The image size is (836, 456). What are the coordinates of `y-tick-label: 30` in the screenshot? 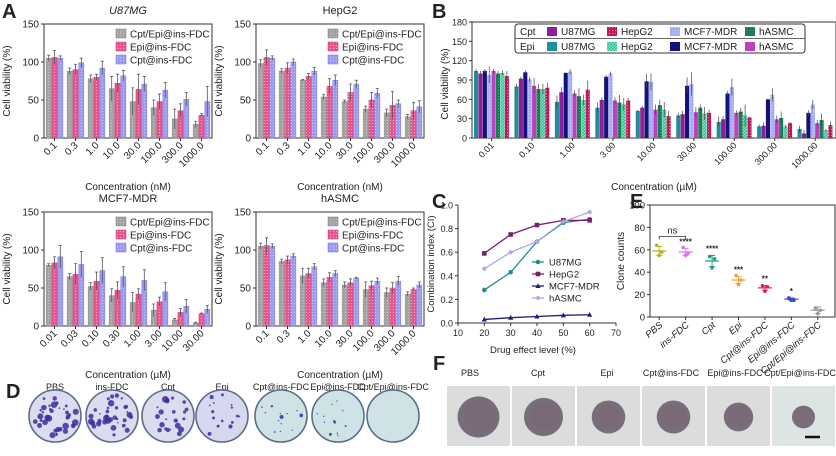 It's located at (462, 119).